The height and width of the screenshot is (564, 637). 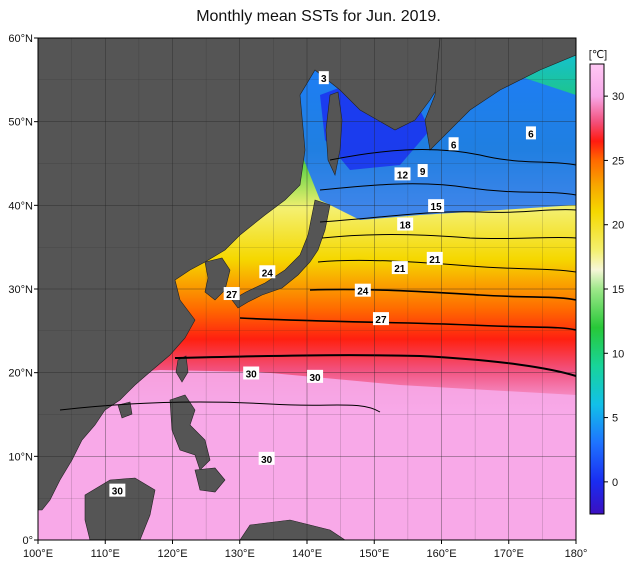 What do you see at coordinates (597, 289) in the screenshot?
I see `colorbar-scale` at bounding box center [597, 289].